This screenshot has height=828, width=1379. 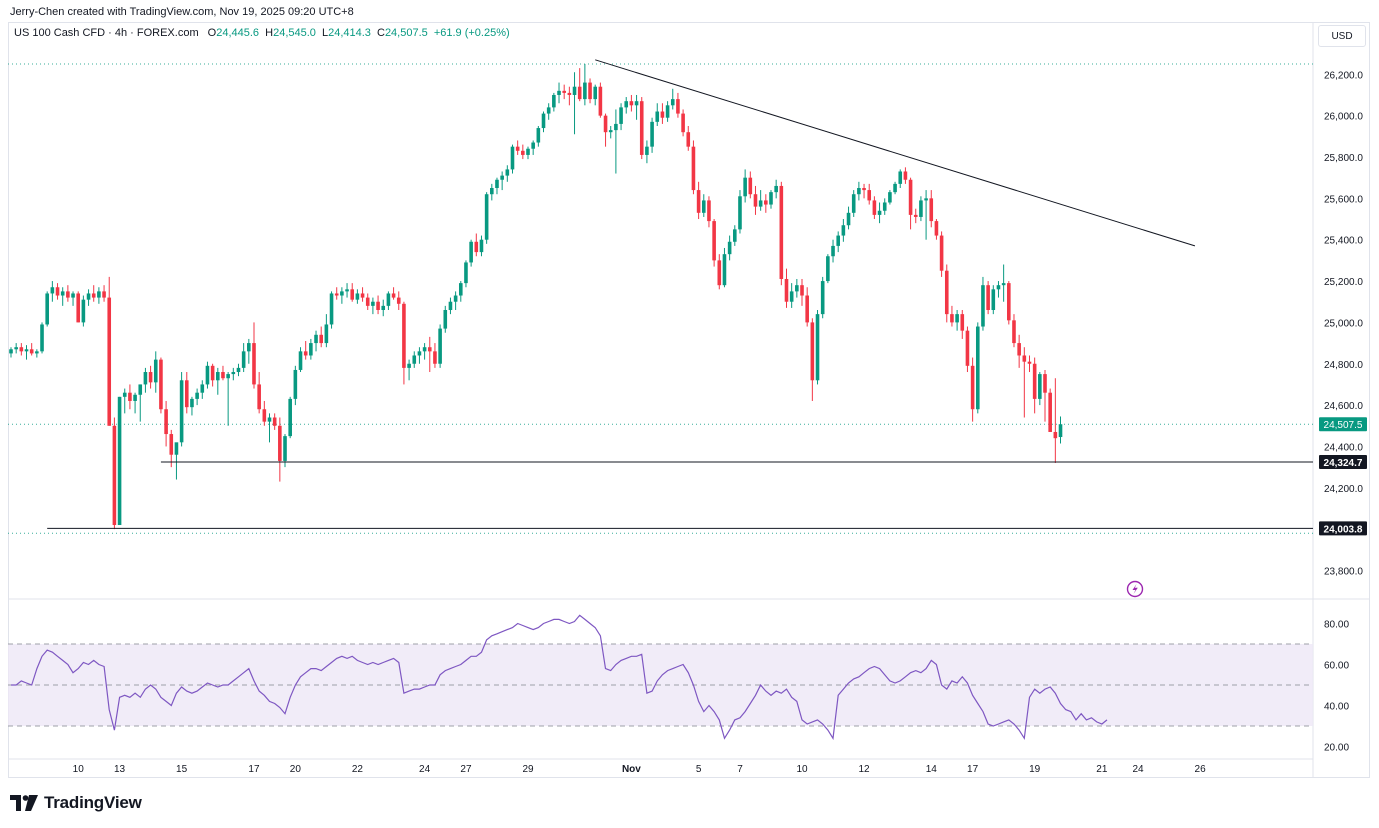 I want to click on change-value: +61.9 (+0.25%), so click(x=471, y=33).